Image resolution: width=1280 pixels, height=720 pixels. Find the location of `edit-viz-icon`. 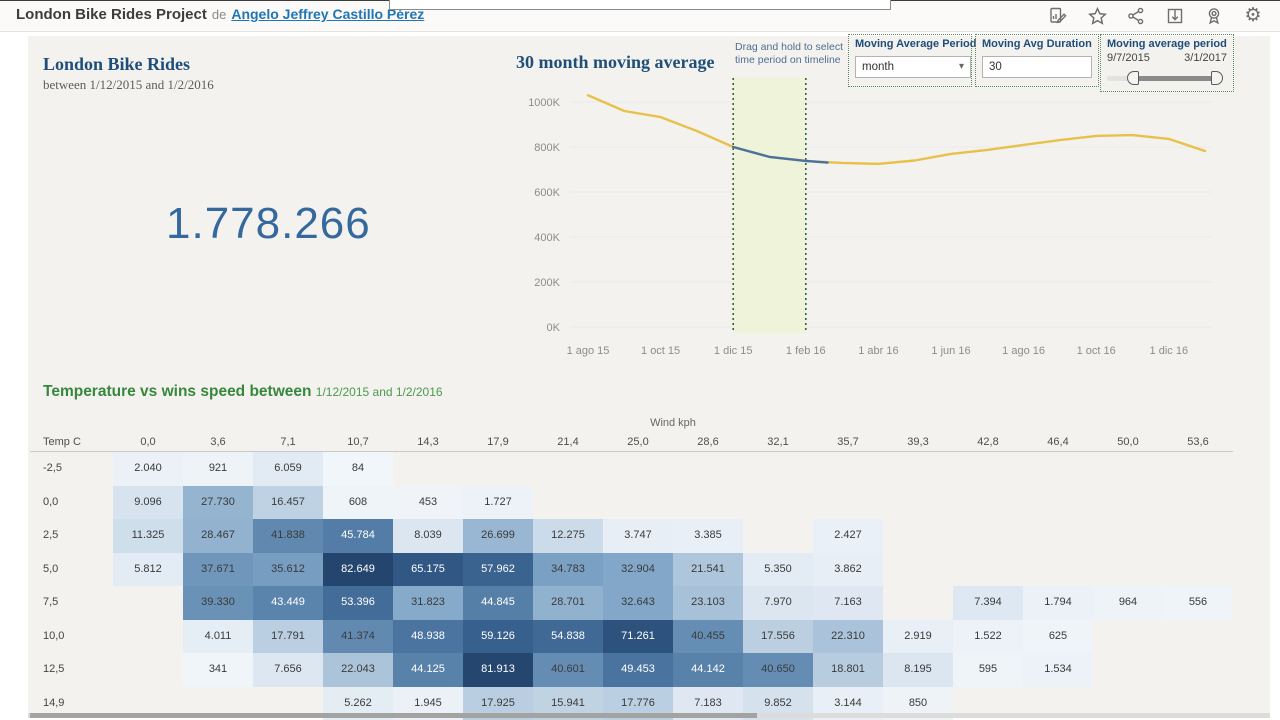

edit-viz-icon is located at coordinates (1058, 16).